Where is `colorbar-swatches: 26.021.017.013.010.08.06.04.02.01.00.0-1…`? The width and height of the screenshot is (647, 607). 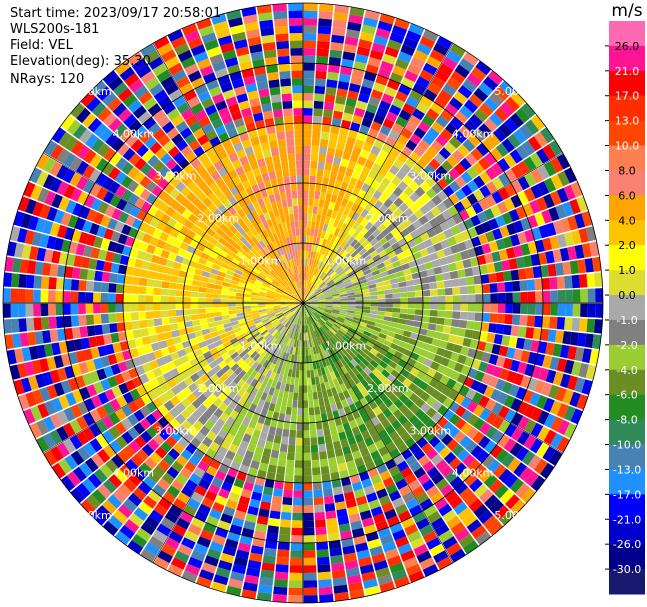
colorbar-swatches: 26.021.017.013.010.08.06.04.02.01.00.0-1… is located at coordinates (625, 308).